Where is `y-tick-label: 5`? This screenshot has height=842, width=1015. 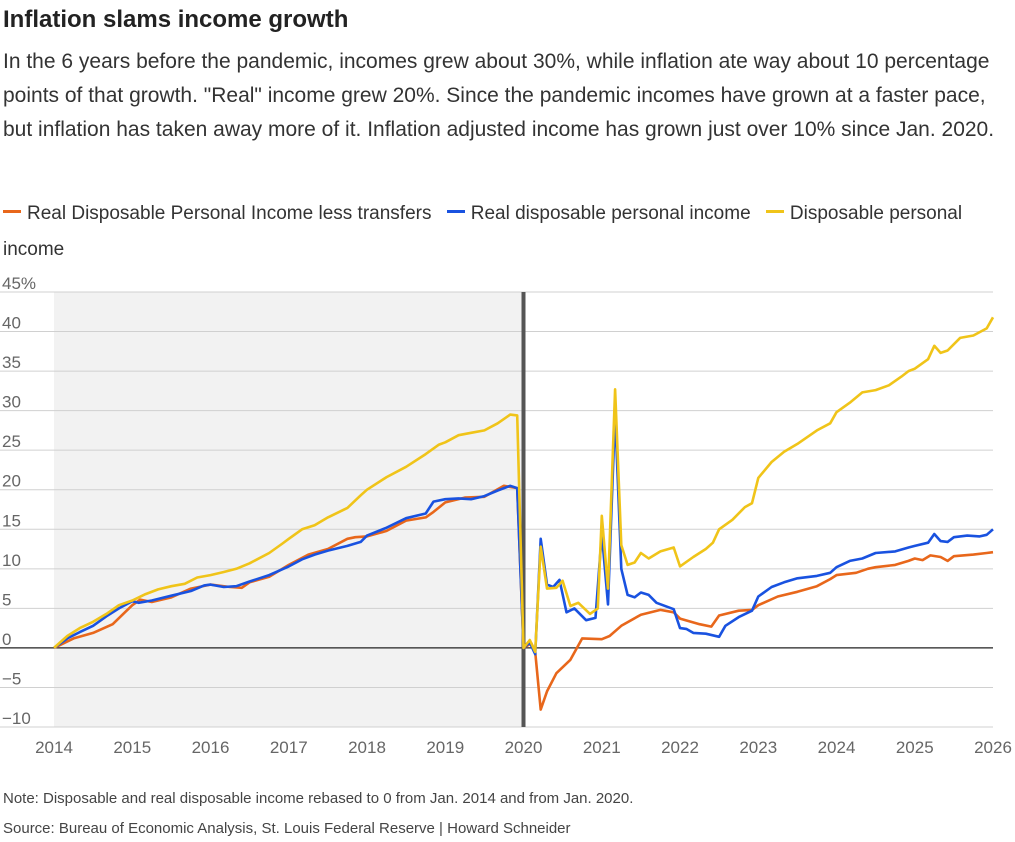 y-tick-label: 5 is located at coordinates (6, 599).